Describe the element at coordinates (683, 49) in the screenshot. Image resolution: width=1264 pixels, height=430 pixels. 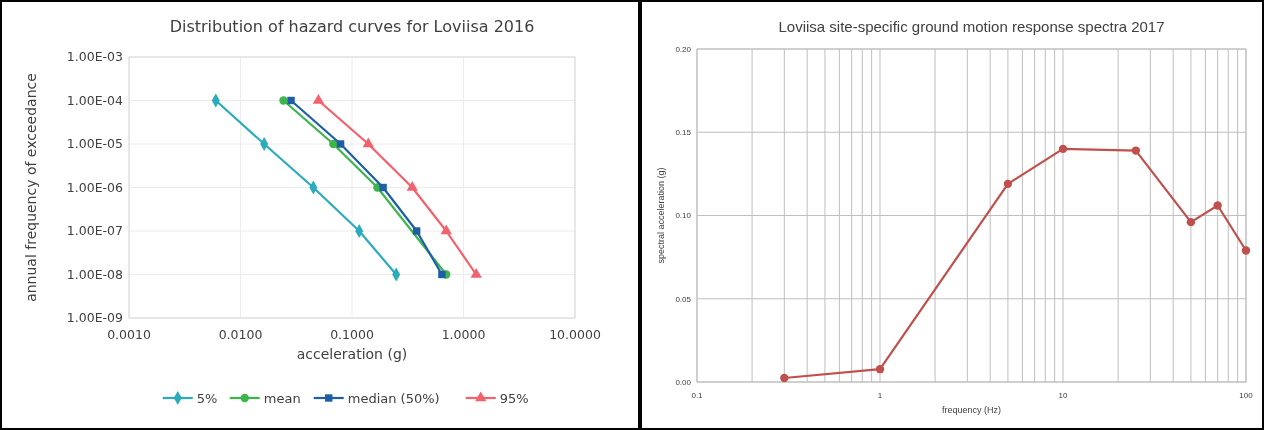
I see `y-tick-label: 0.20` at that location.